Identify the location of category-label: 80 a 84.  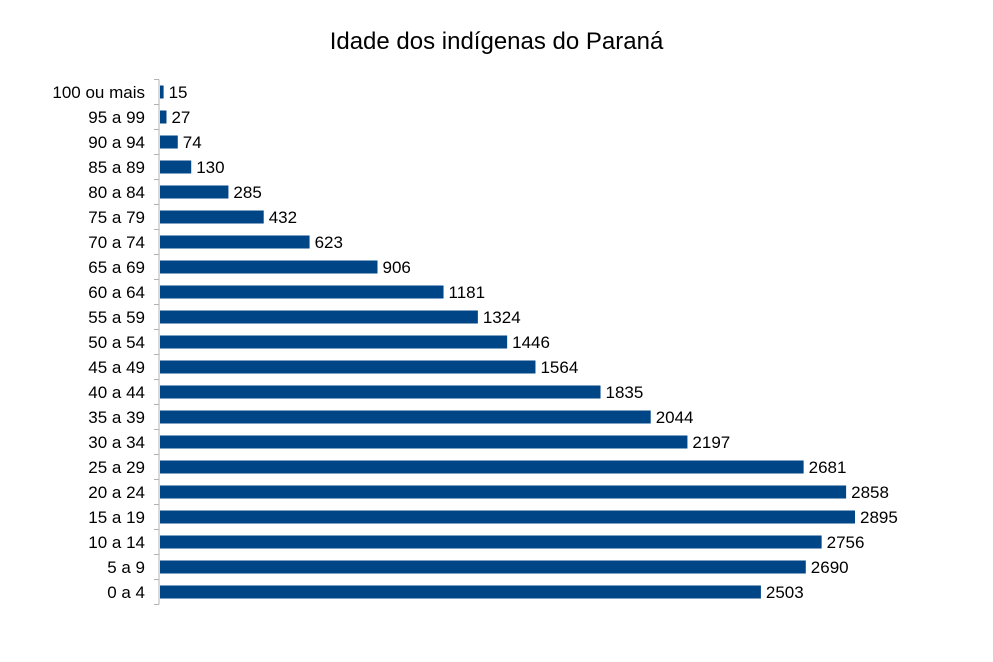
(116, 192).